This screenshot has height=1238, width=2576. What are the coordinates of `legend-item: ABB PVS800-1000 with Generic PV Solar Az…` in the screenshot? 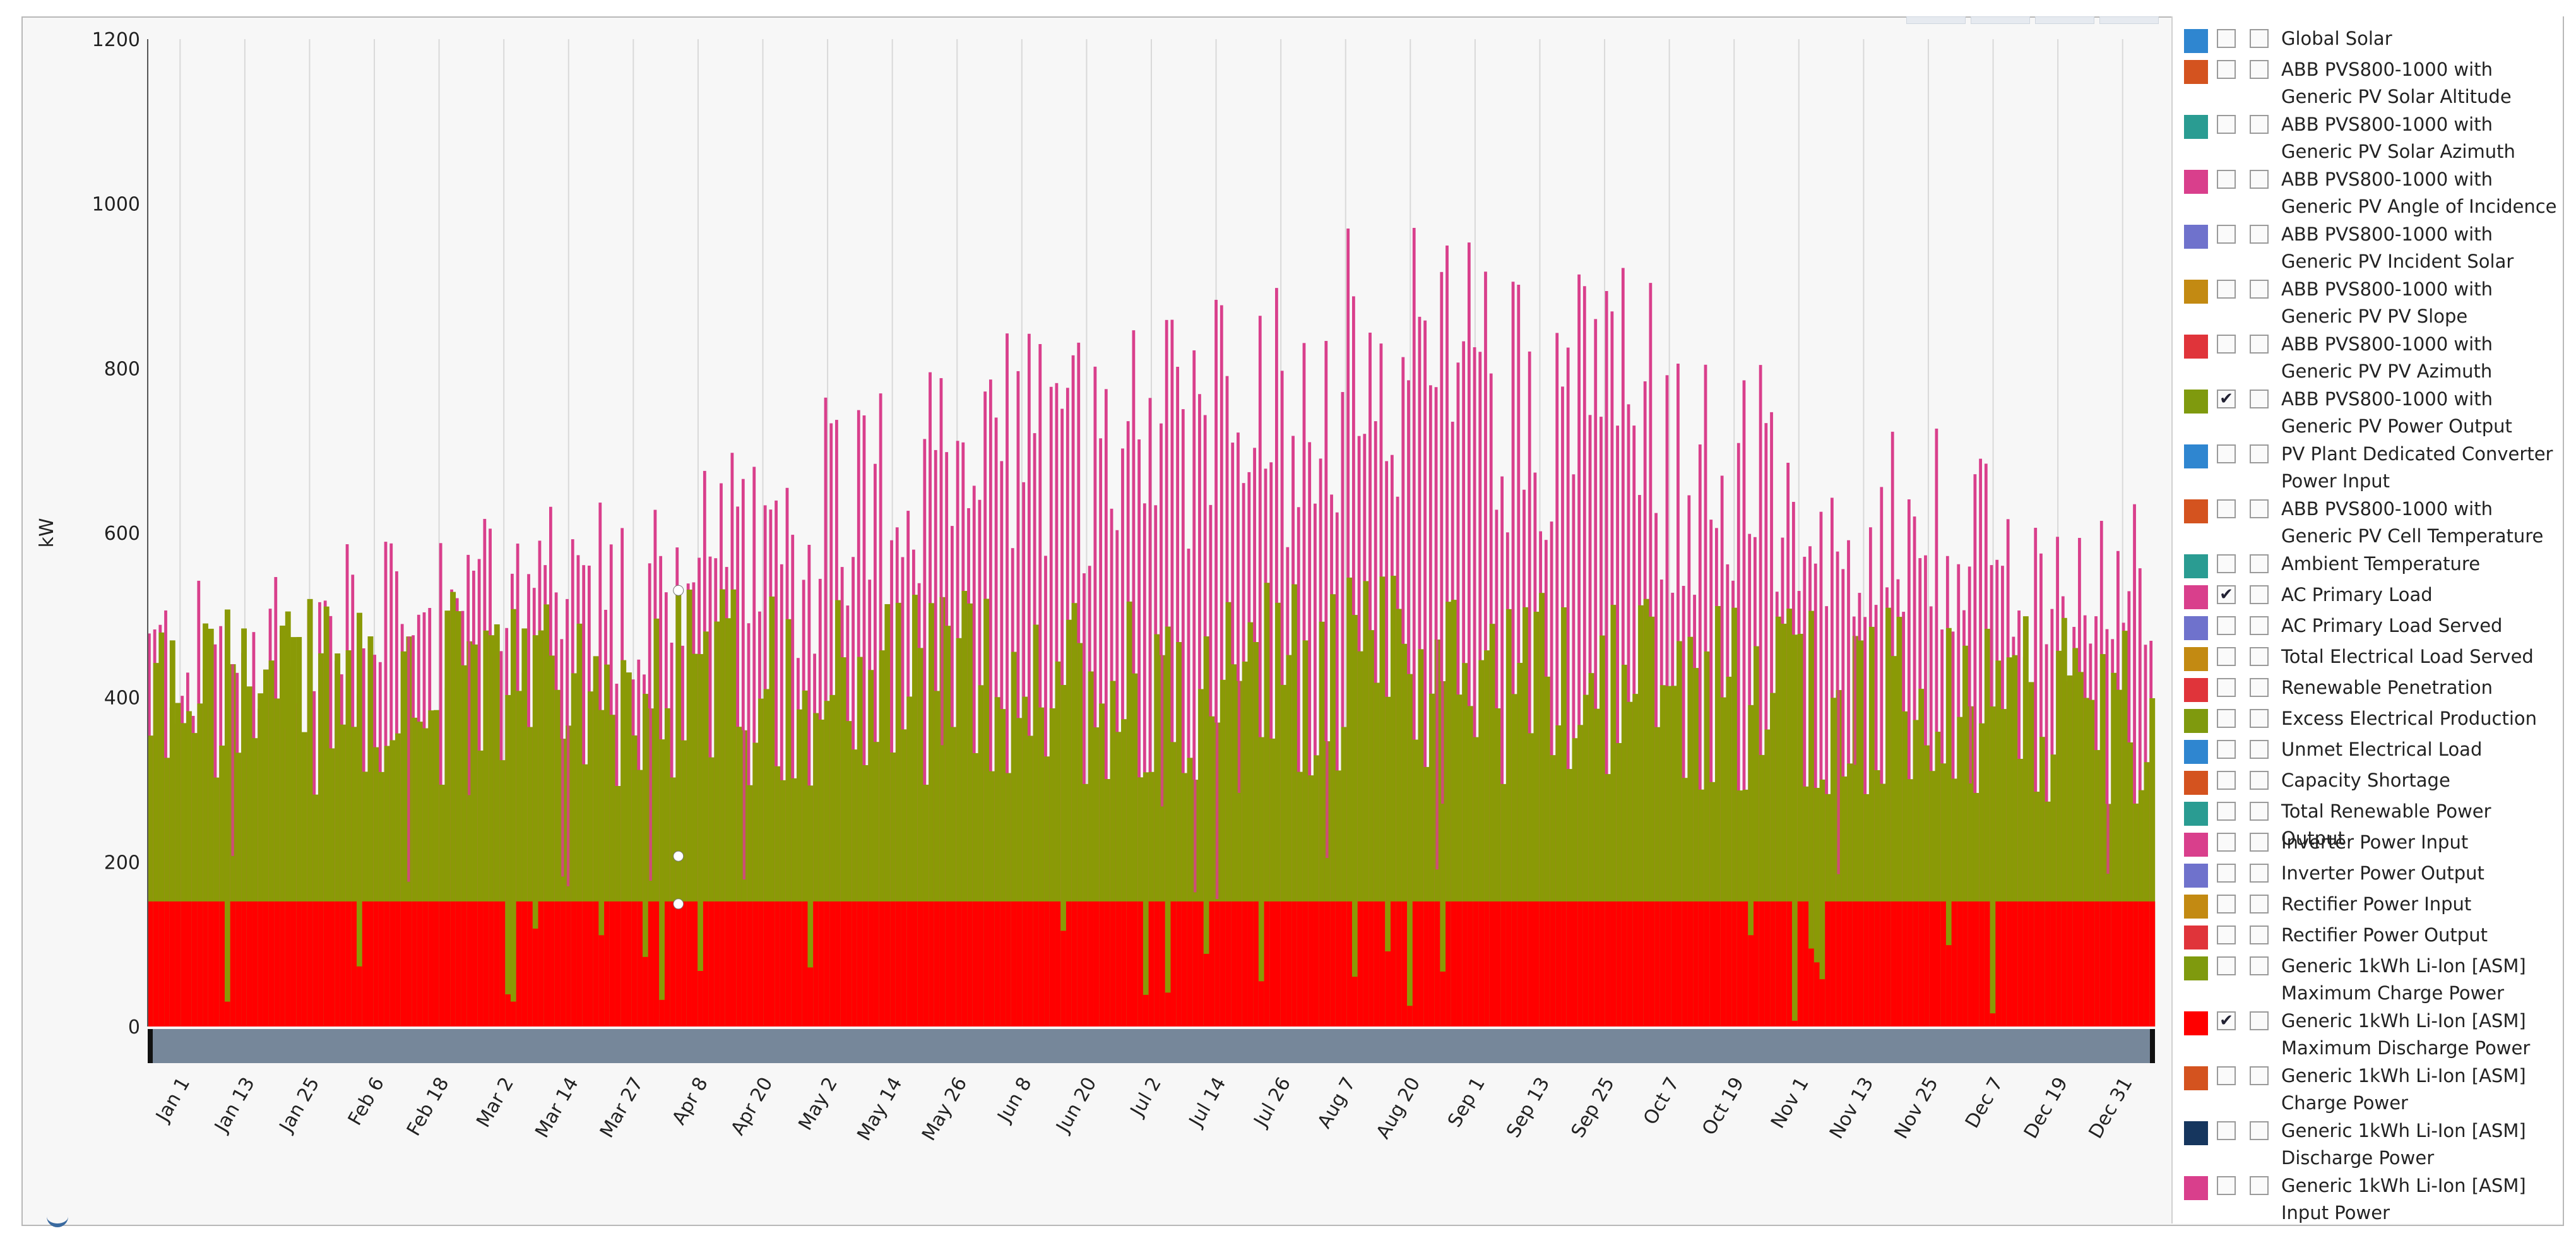 It's located at (2368, 134).